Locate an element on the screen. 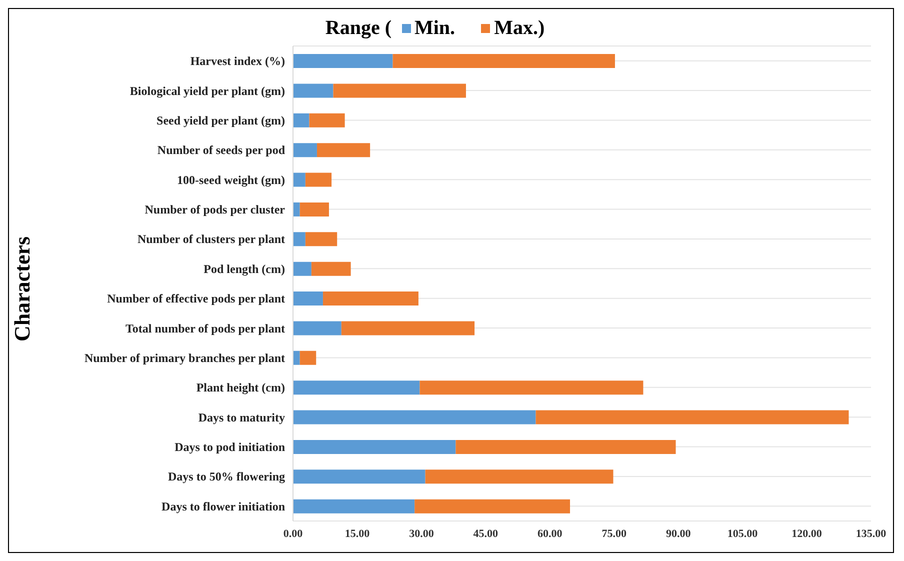 The width and height of the screenshot is (904, 561). y-tick-label: Number of pods per cluster is located at coordinates (215, 209).